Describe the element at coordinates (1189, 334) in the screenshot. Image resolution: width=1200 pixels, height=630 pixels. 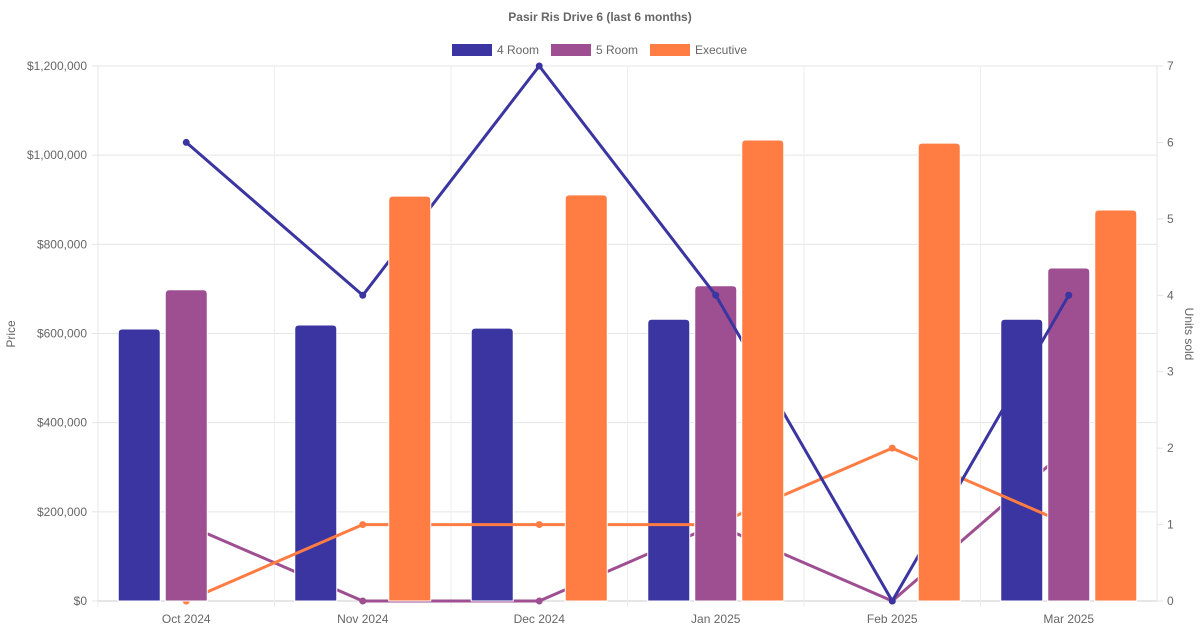
I see `y2-axis-label: Units sold` at that location.